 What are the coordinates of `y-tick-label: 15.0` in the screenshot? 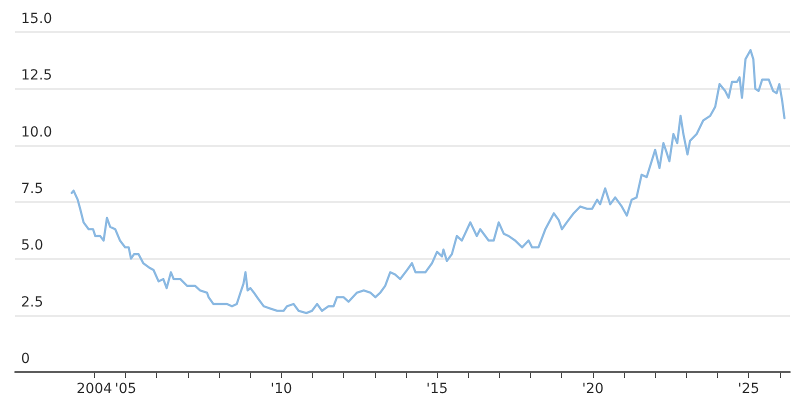 It's located at (36, 19).